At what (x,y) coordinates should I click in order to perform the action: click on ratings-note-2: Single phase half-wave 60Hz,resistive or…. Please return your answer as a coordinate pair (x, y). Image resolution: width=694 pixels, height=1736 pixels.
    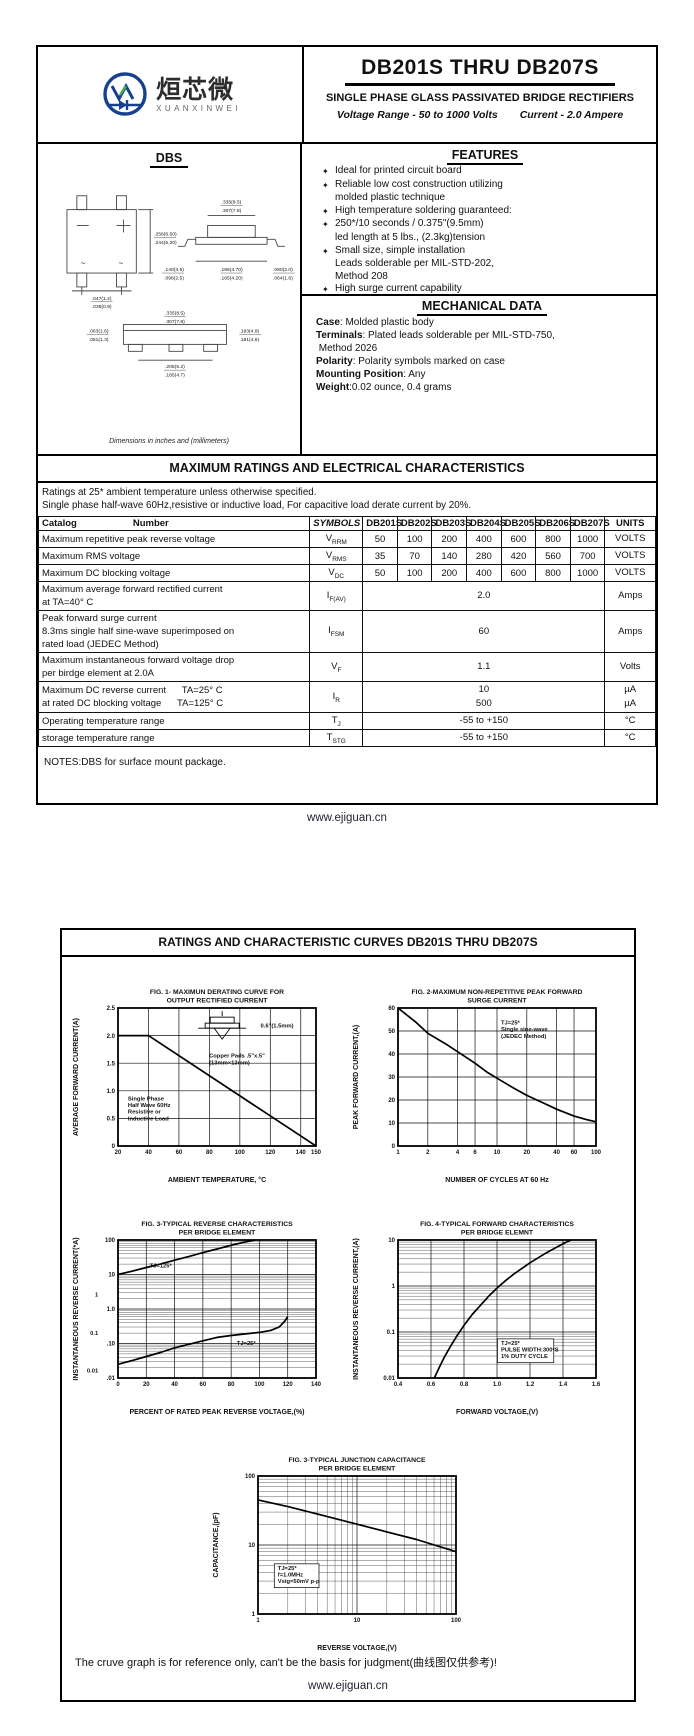
    Looking at the image, I should click on (257, 505).